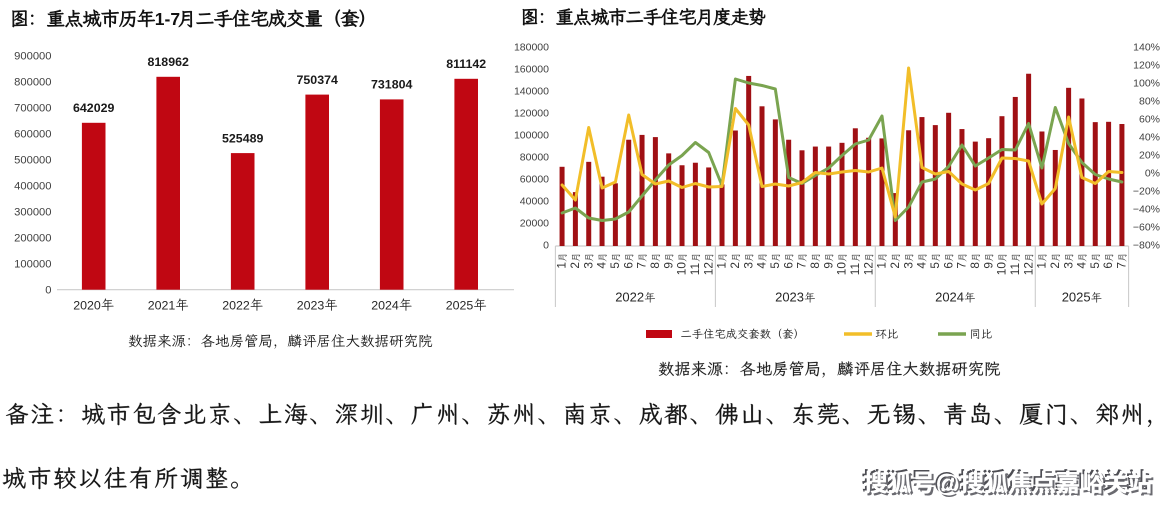  Describe the element at coordinates (466, 64) in the screenshot. I see `svg-text: 811142` at that location.